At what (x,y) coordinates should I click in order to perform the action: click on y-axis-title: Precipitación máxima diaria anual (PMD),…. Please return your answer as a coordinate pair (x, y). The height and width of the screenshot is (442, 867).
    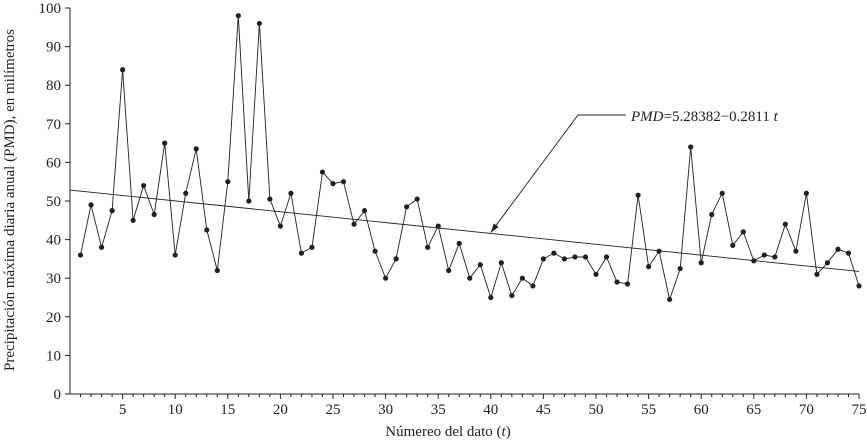
    Looking at the image, I should click on (10, 200).